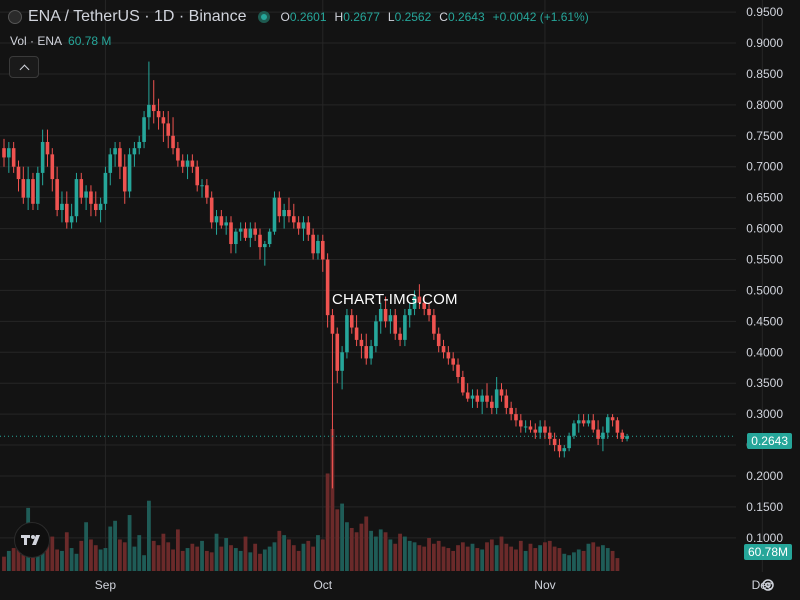 This screenshot has width=800, height=600. Describe the element at coordinates (764, 414) in the screenshot. I see `price-tick-label: 0.3000` at that location.